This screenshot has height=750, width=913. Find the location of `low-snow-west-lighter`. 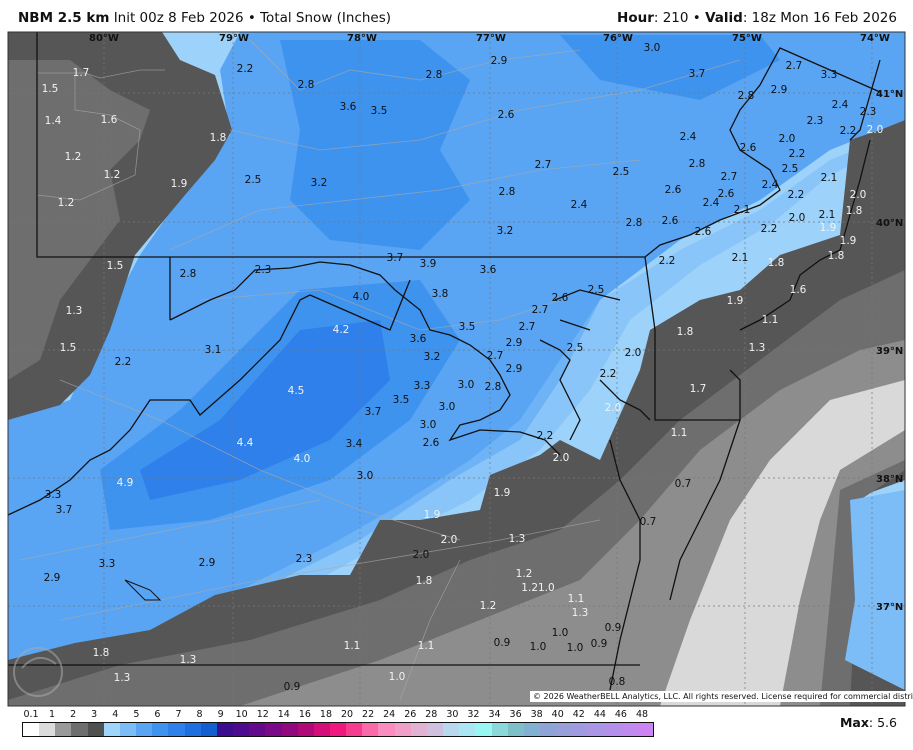

low-snow-west-lighter is located at coordinates (79, 220).